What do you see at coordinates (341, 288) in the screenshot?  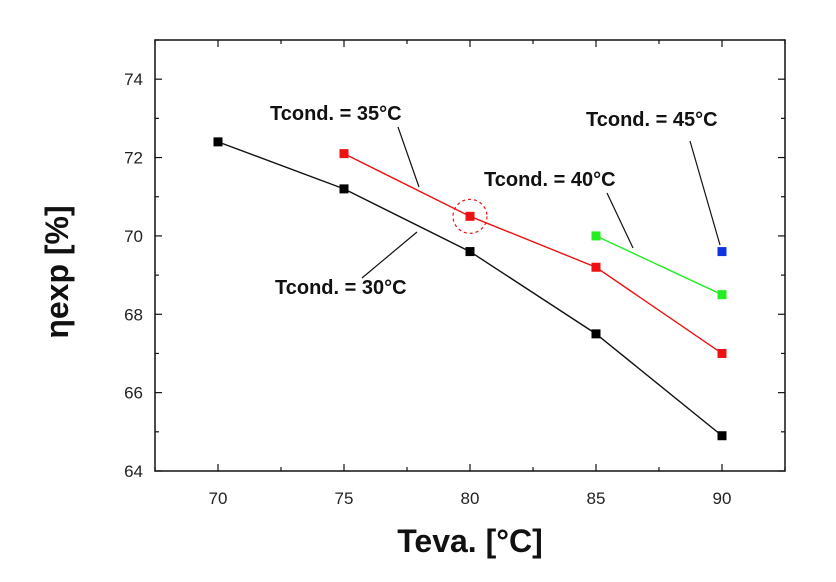 I see `annotation-tcond-30: Tcond. = 30°C` at bounding box center [341, 288].